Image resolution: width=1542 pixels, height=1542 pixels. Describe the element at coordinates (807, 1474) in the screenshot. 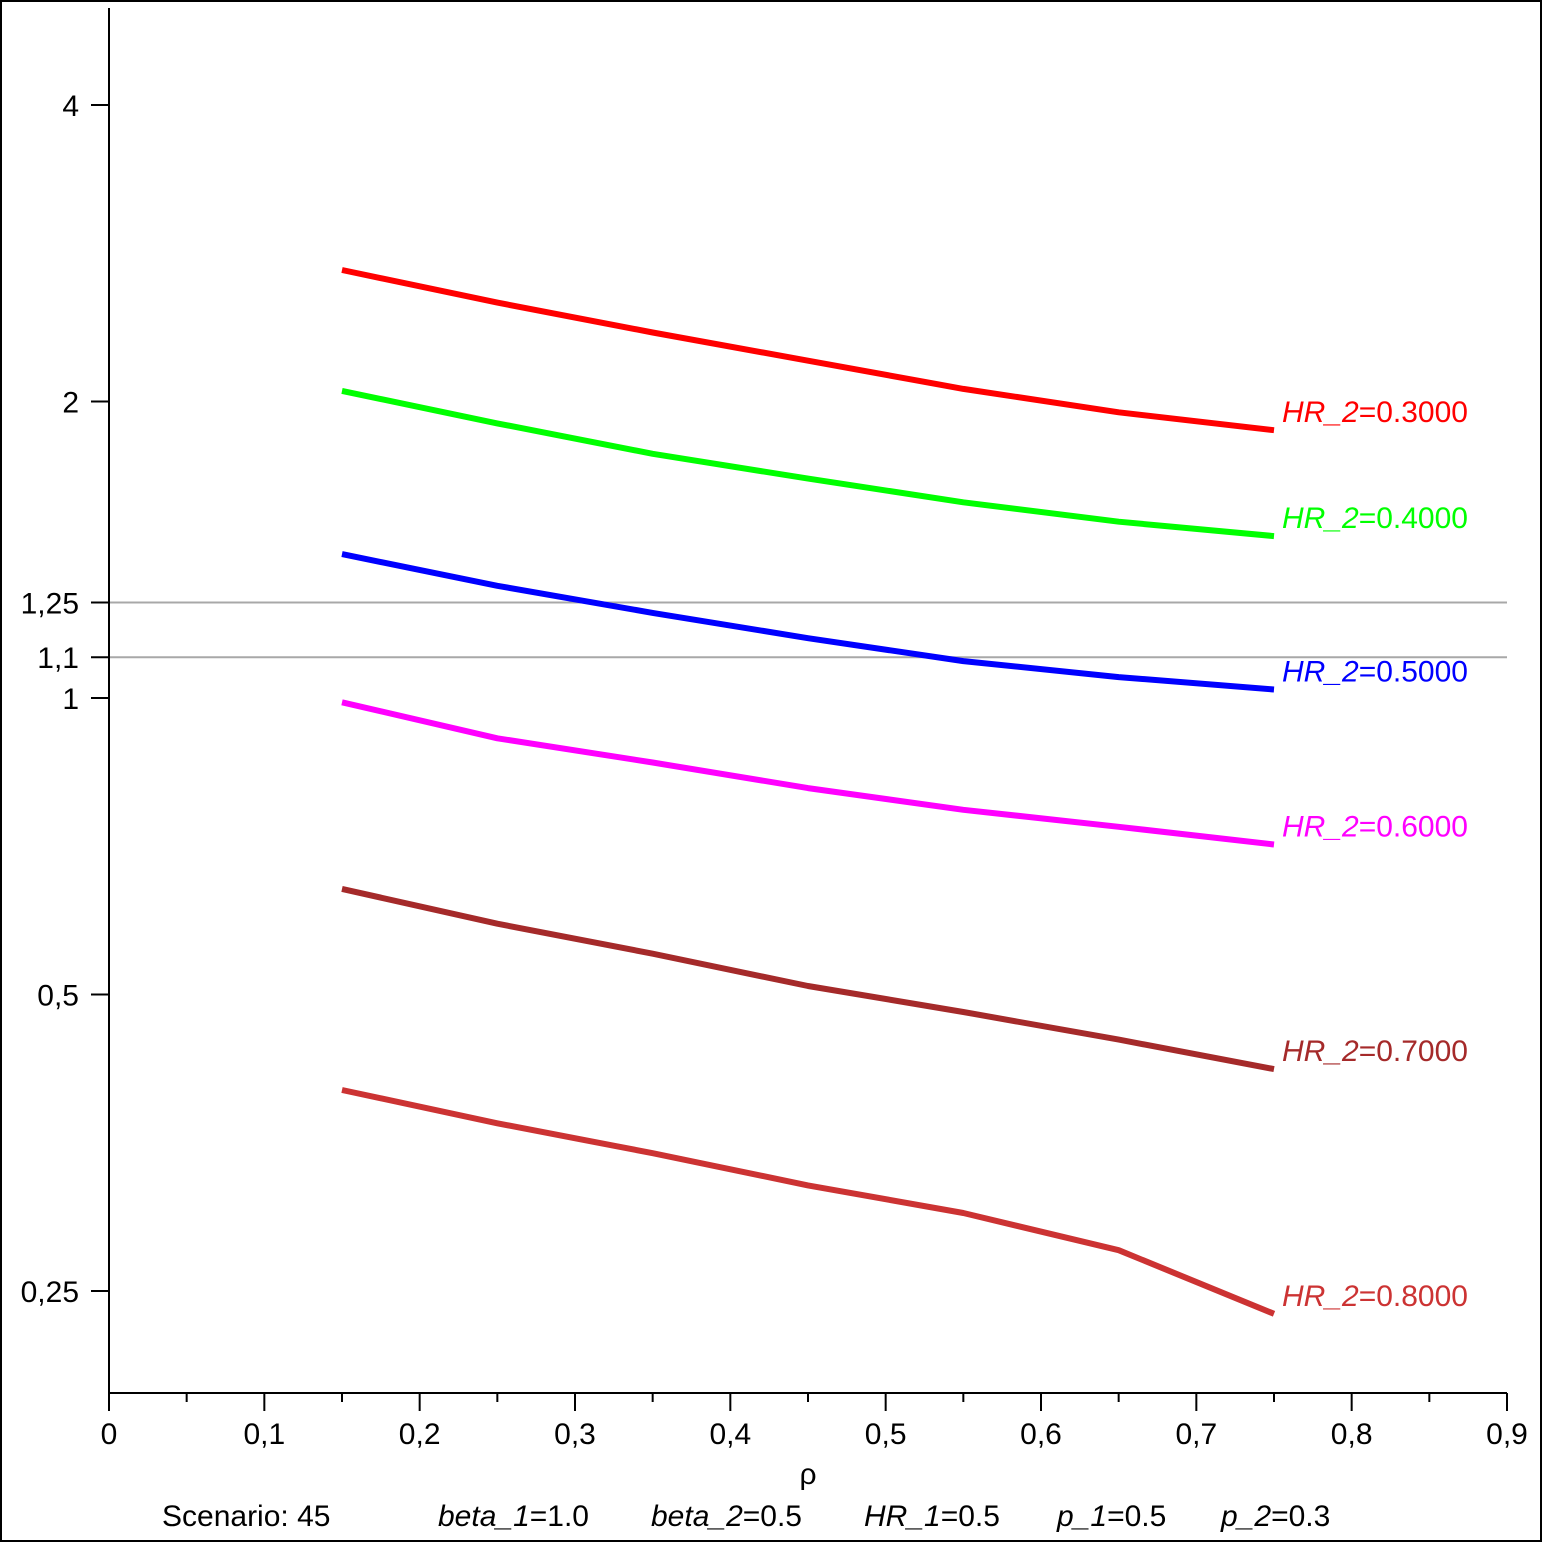

I see `x-axis-title: ρ` at that location.